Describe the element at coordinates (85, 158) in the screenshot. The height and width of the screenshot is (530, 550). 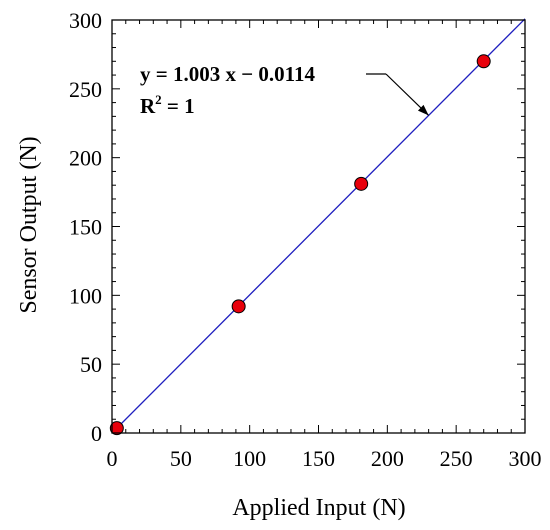
I see `y-tick-label: 200` at that location.